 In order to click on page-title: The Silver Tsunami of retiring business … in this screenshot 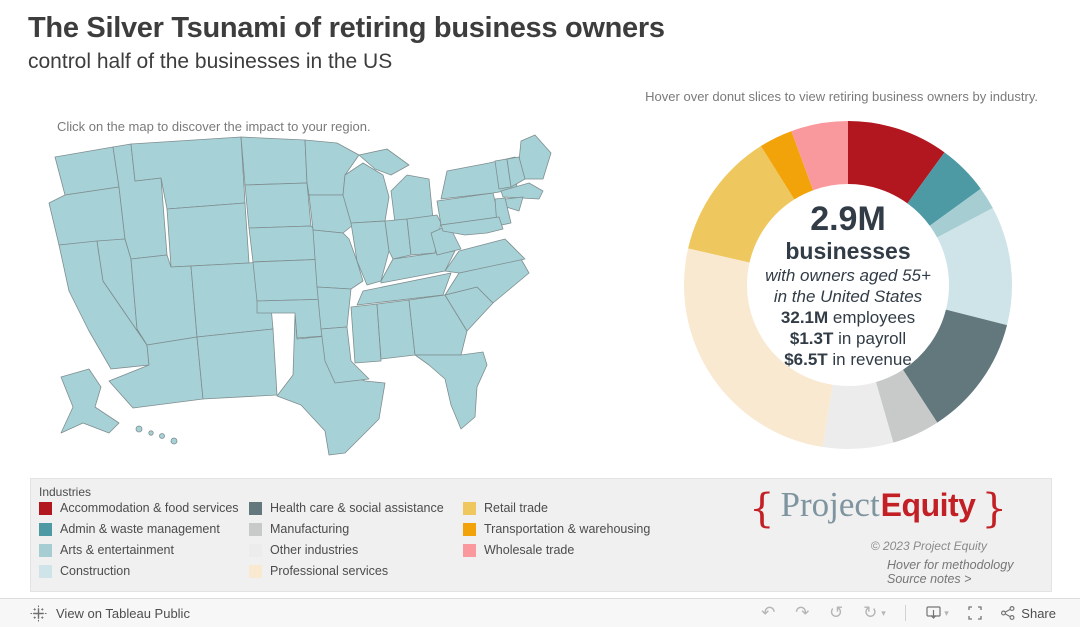, I will do `click(346, 28)`.